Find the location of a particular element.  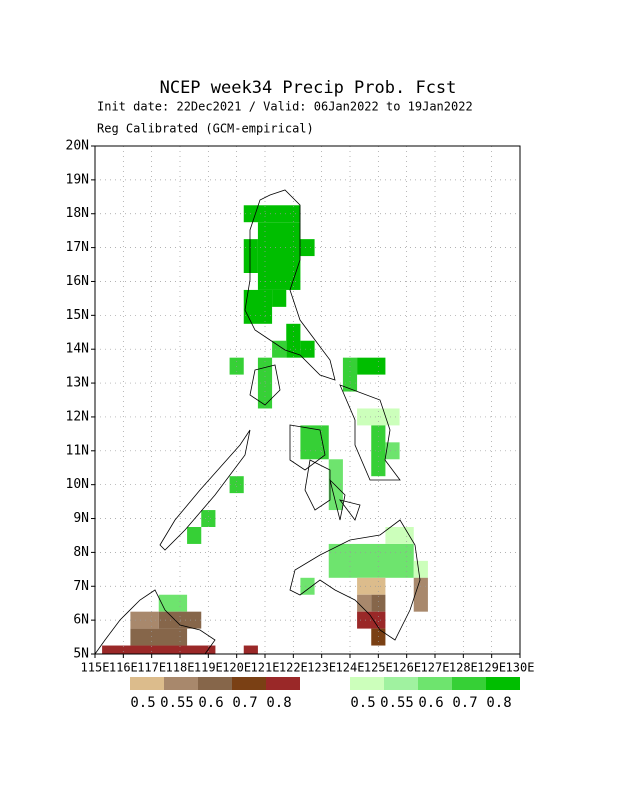

y-tick-label: 11N is located at coordinates (77, 450).